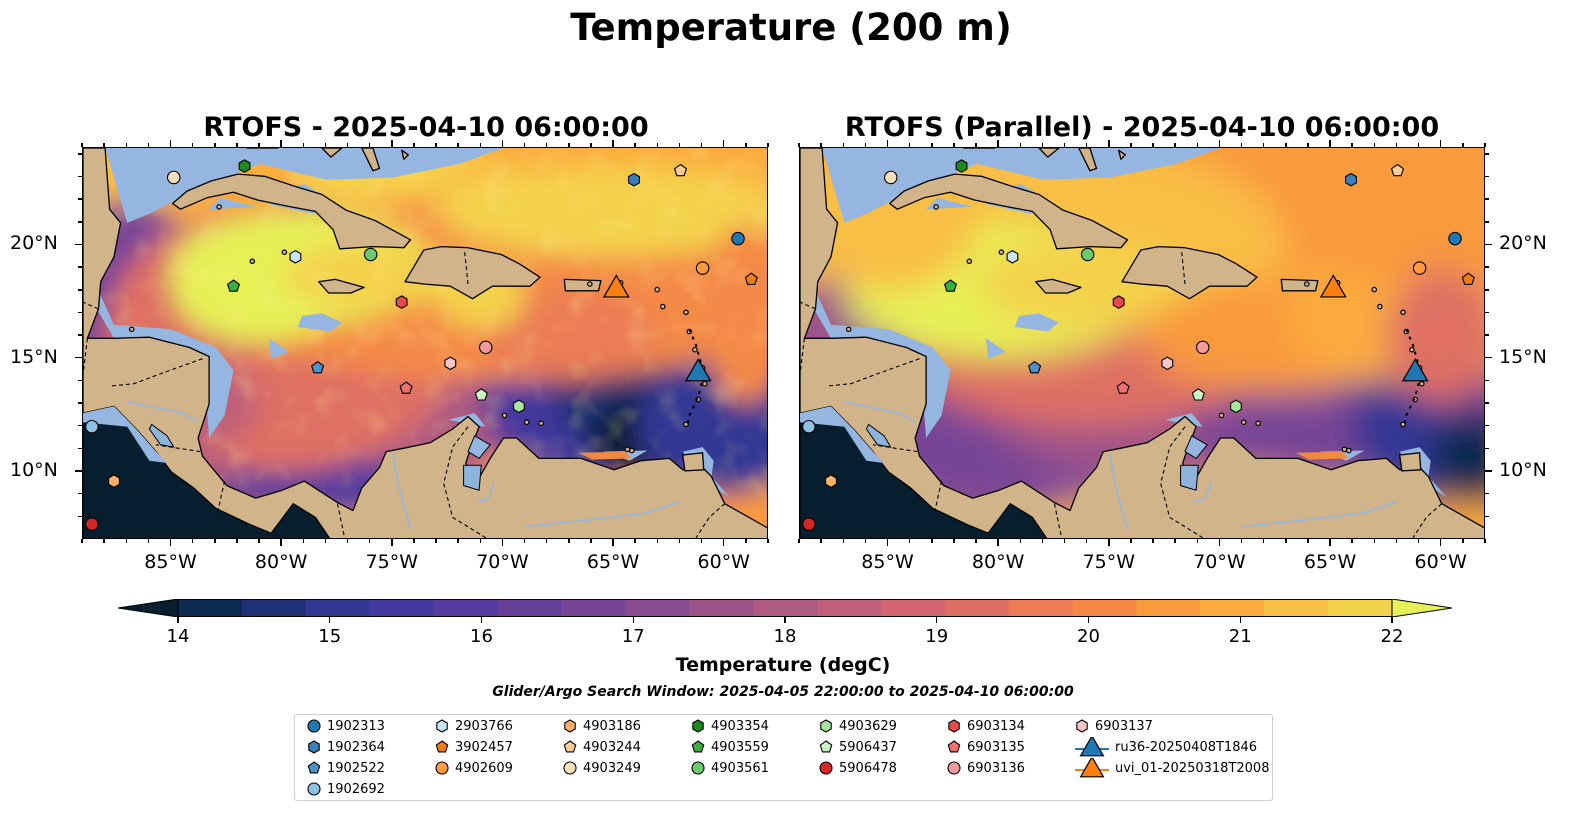 The width and height of the screenshot is (1582, 827). Describe the element at coordinates (346, 768) in the screenshot. I see `legend-item: 1902522` at that location.